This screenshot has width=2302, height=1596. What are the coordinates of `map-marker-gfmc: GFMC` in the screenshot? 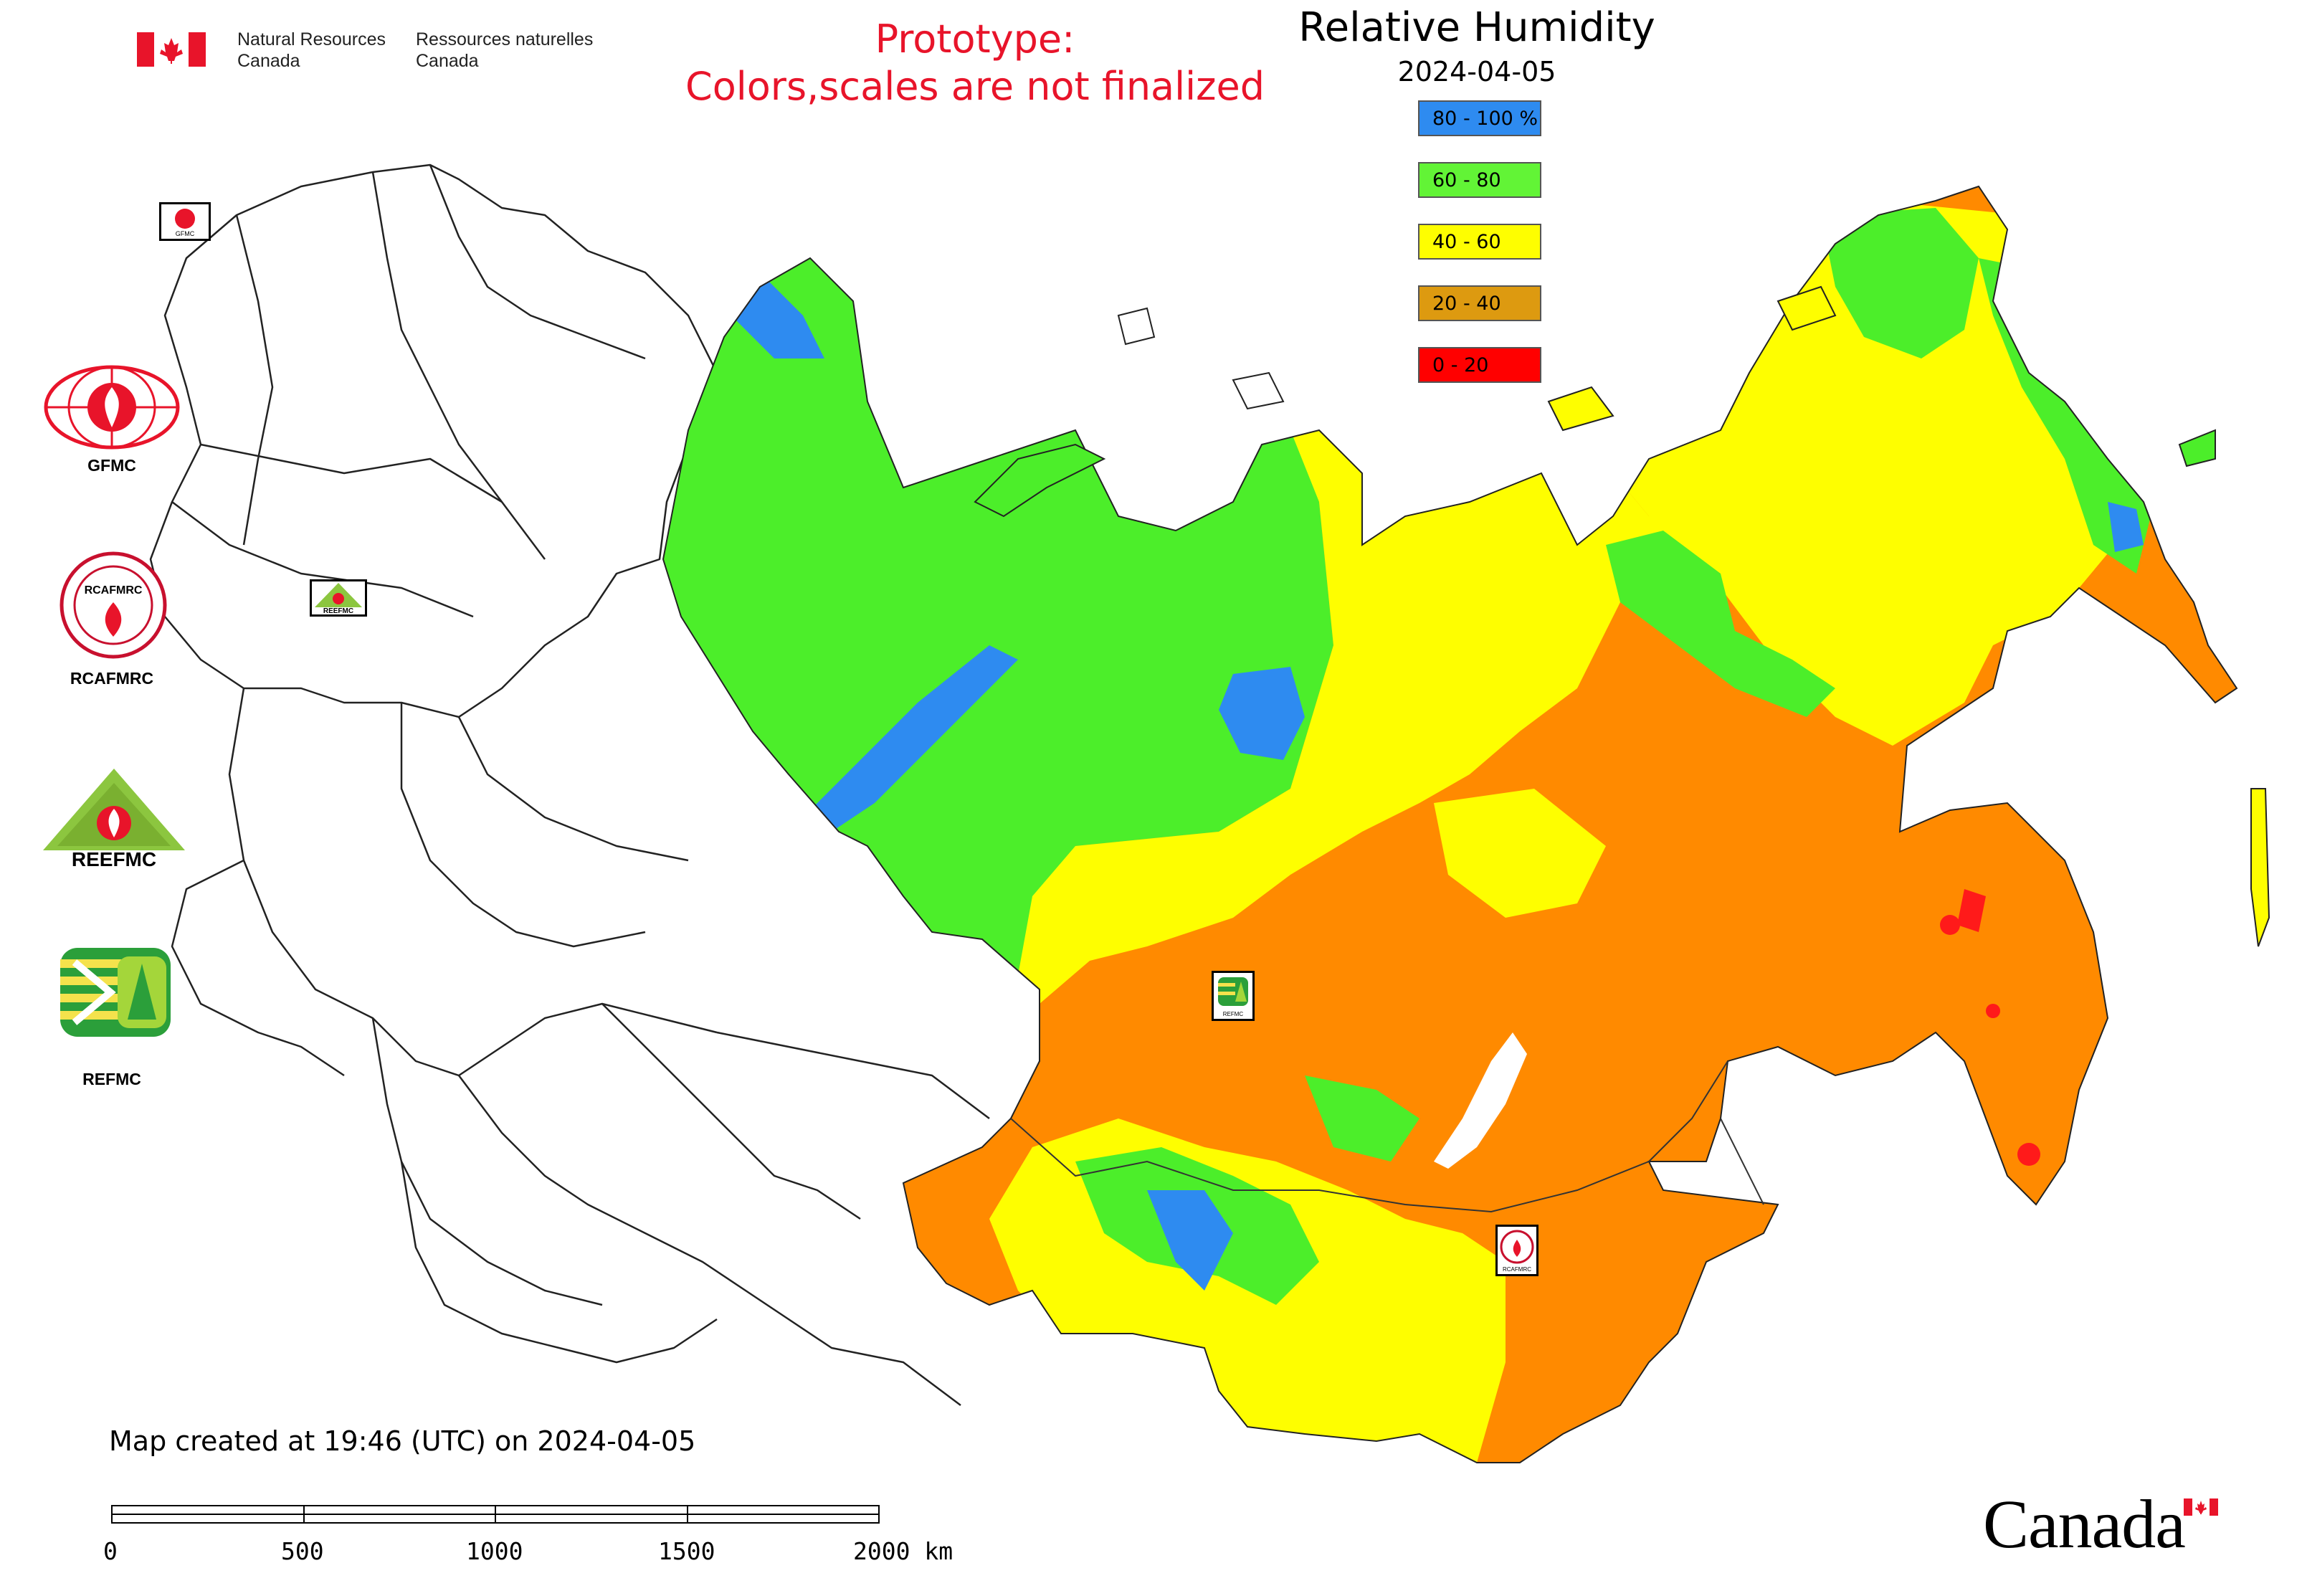 It's located at (185, 221).